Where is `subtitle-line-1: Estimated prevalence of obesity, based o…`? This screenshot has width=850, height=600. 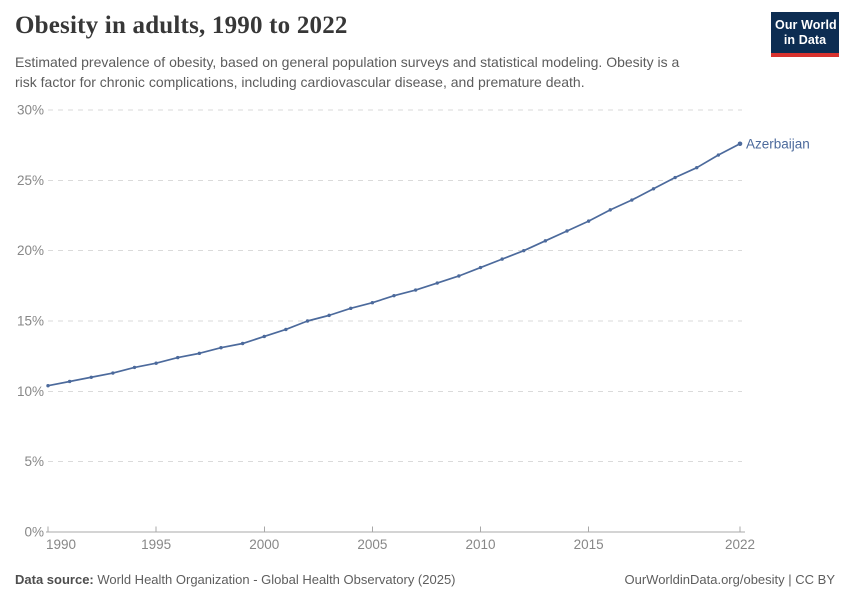 subtitle-line-1: Estimated prevalence of obesity, based o… is located at coordinates (347, 62).